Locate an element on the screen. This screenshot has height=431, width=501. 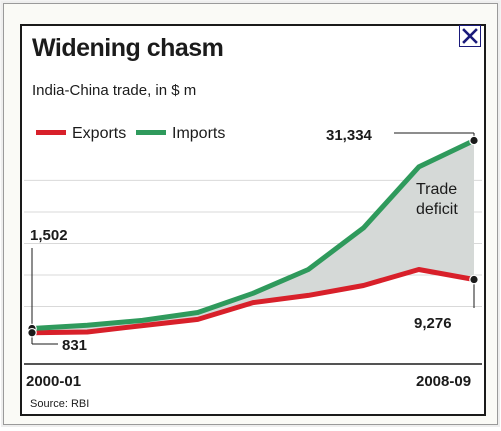
close-x-icon is located at coordinates (470, 36).